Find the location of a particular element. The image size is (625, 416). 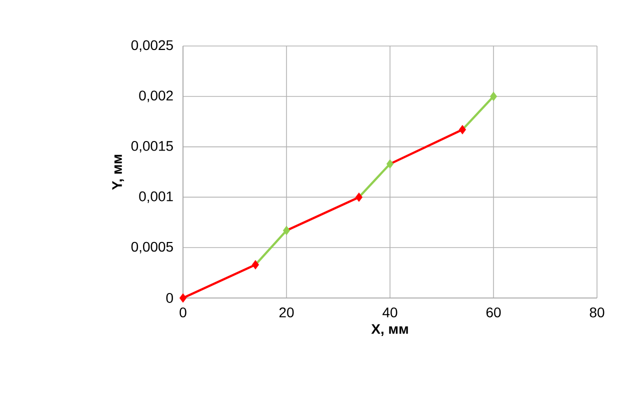

x-tick-label: 60 is located at coordinates (493, 312).